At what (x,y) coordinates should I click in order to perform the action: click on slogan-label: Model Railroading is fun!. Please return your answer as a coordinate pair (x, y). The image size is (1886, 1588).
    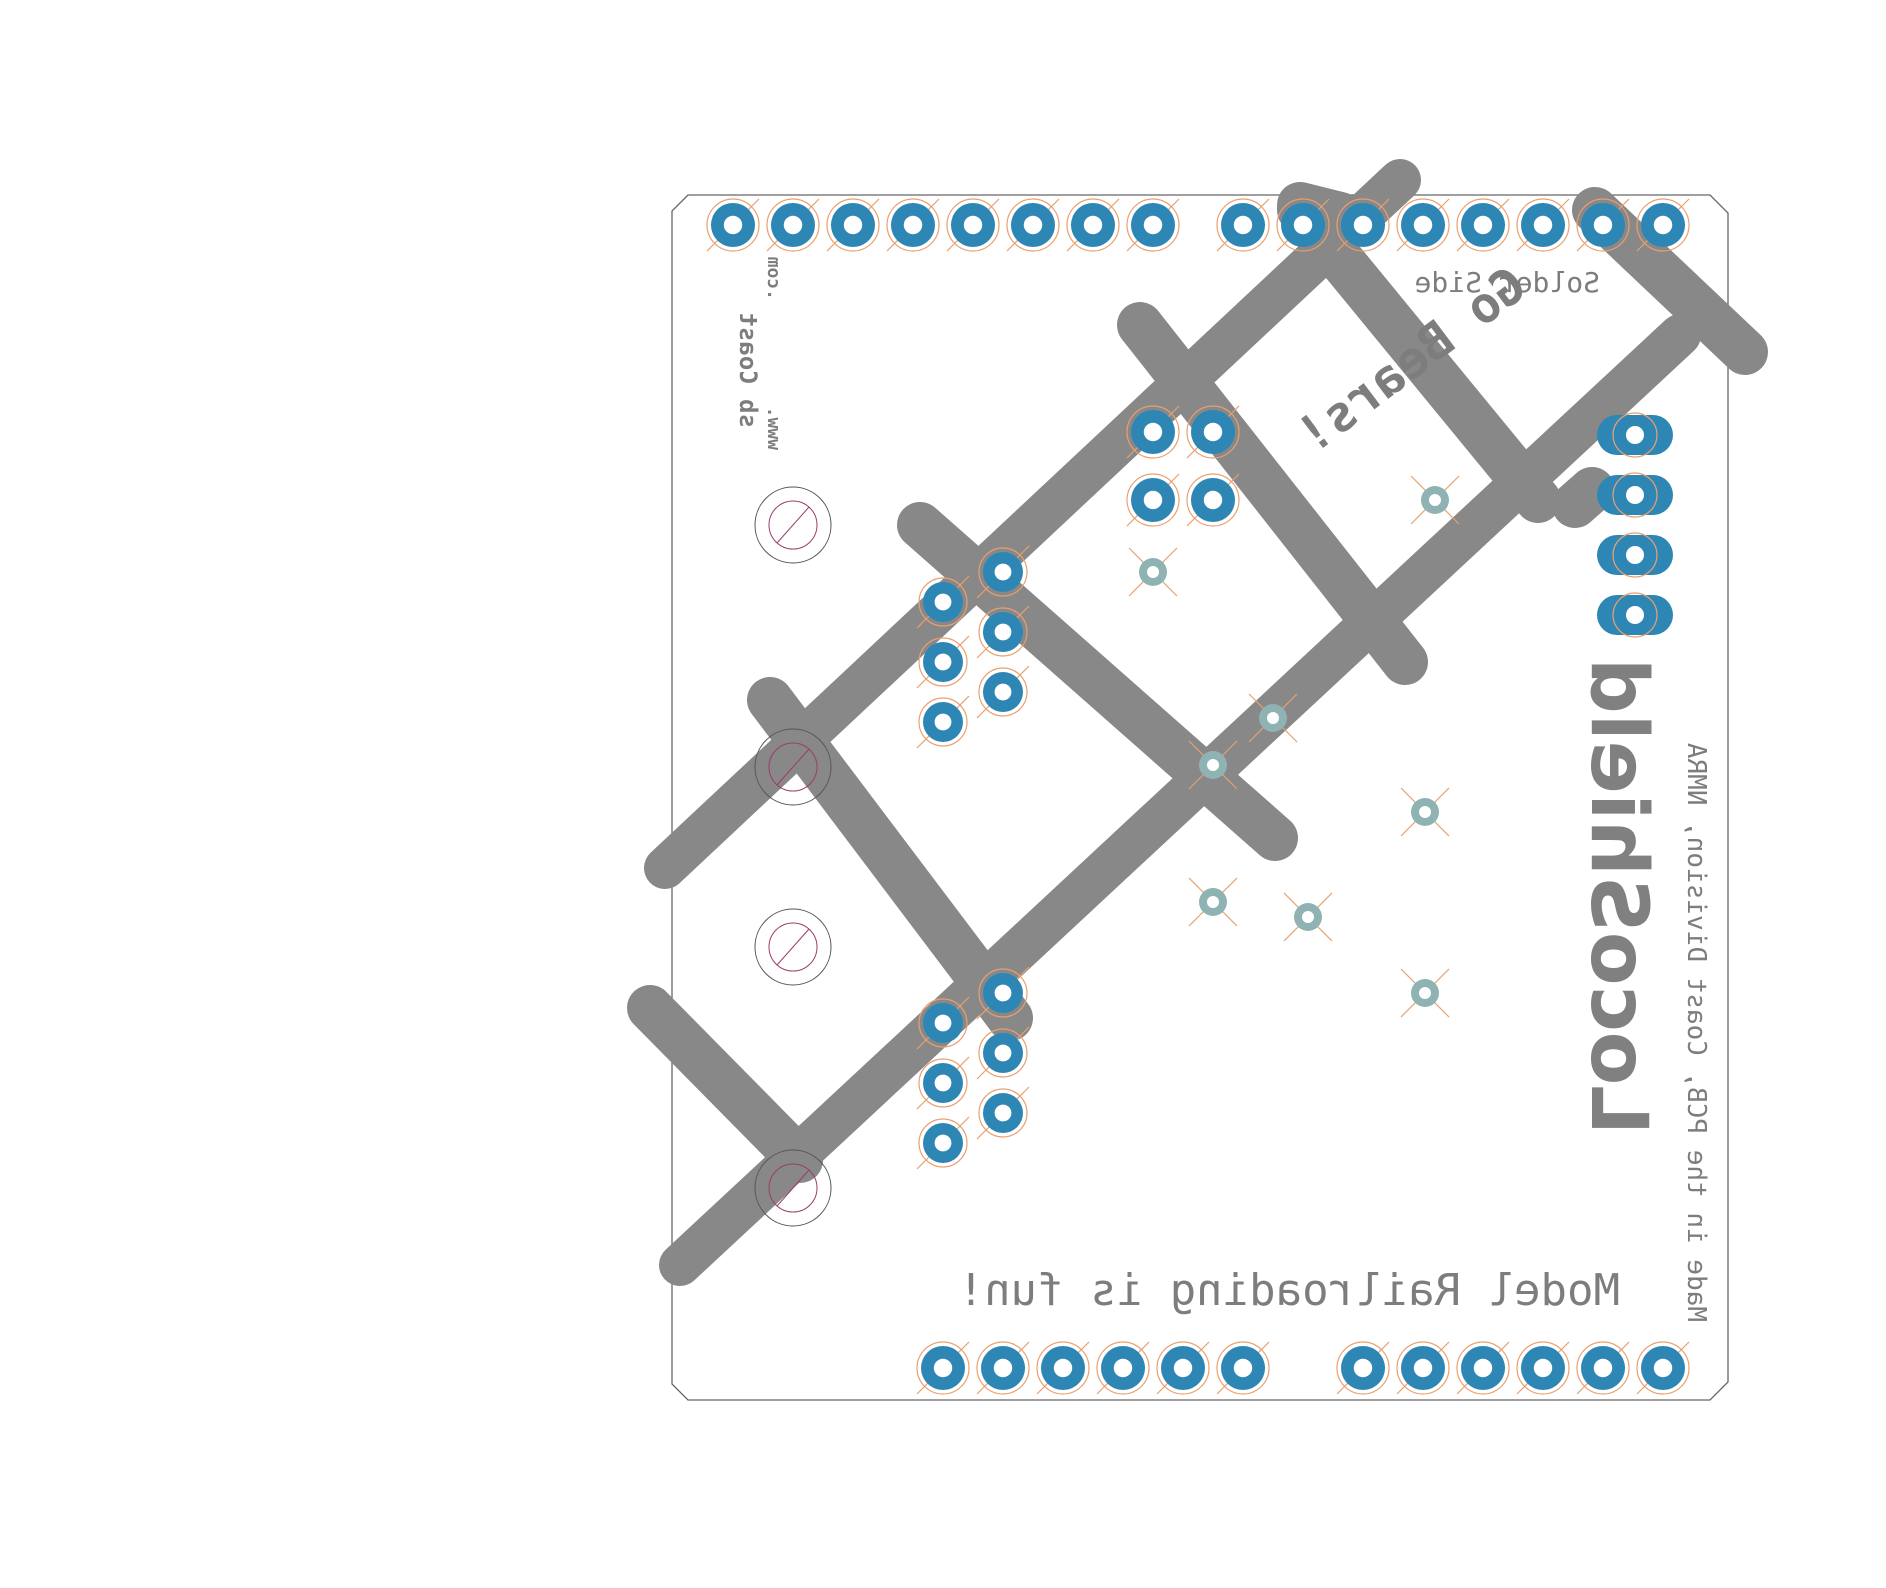
    Looking at the image, I should click on (1289, 1290).